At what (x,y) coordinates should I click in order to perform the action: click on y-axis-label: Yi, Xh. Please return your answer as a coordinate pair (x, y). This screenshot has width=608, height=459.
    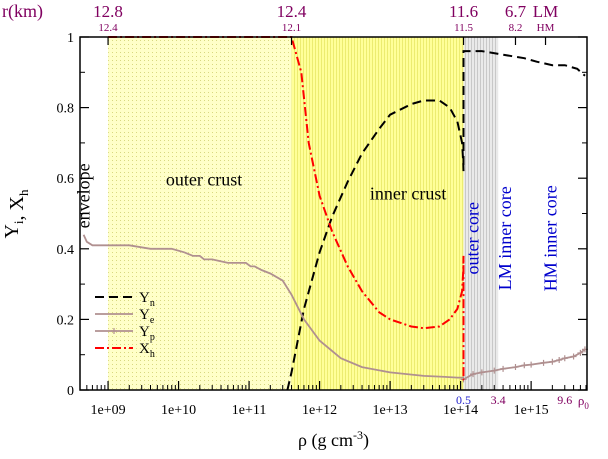
    Looking at the image, I should click on (16, 214).